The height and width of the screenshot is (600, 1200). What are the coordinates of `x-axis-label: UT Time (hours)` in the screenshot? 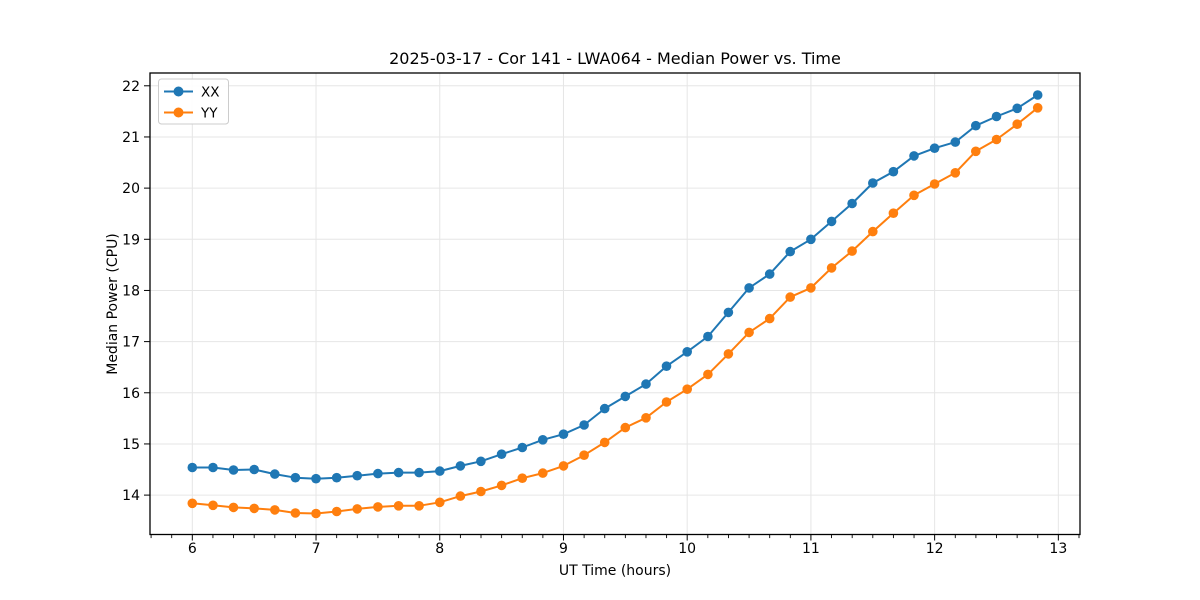 It's located at (615, 571).